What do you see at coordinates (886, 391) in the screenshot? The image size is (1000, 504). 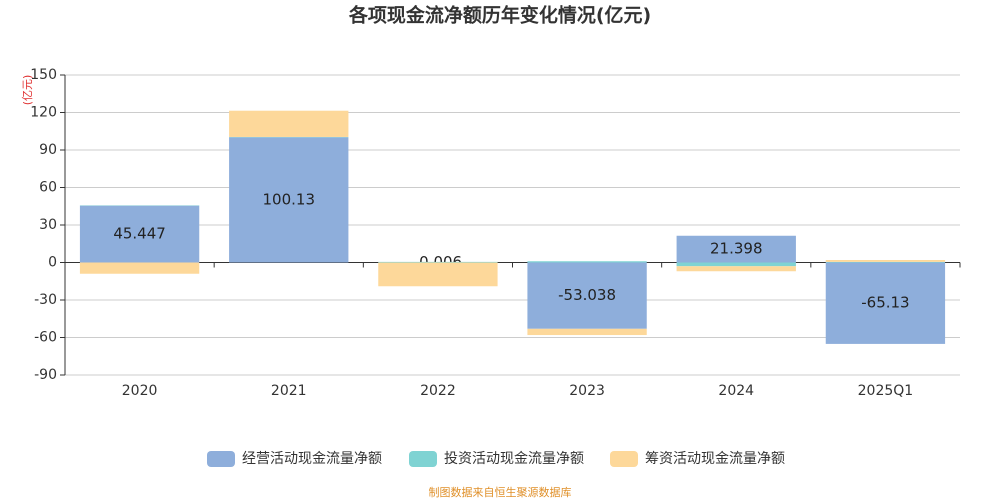 I see `x-tick-label: 2025Q1` at bounding box center [886, 391].